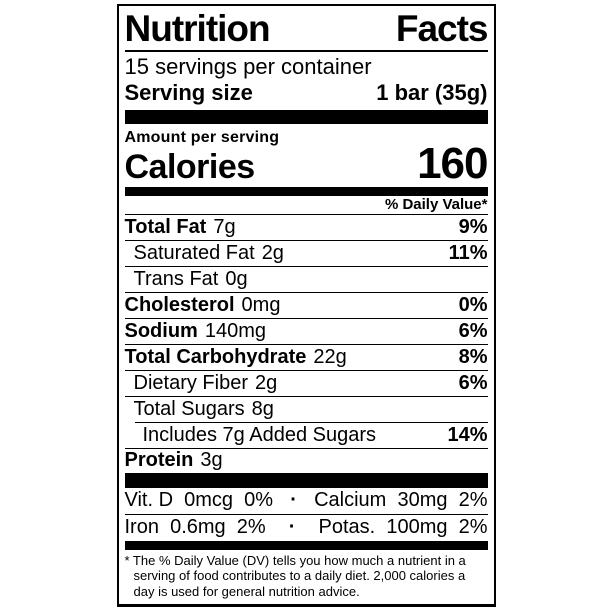 Image resolution: width=612 pixels, height=612 pixels. What do you see at coordinates (306, 51) in the screenshot?
I see `title-divider` at bounding box center [306, 51].